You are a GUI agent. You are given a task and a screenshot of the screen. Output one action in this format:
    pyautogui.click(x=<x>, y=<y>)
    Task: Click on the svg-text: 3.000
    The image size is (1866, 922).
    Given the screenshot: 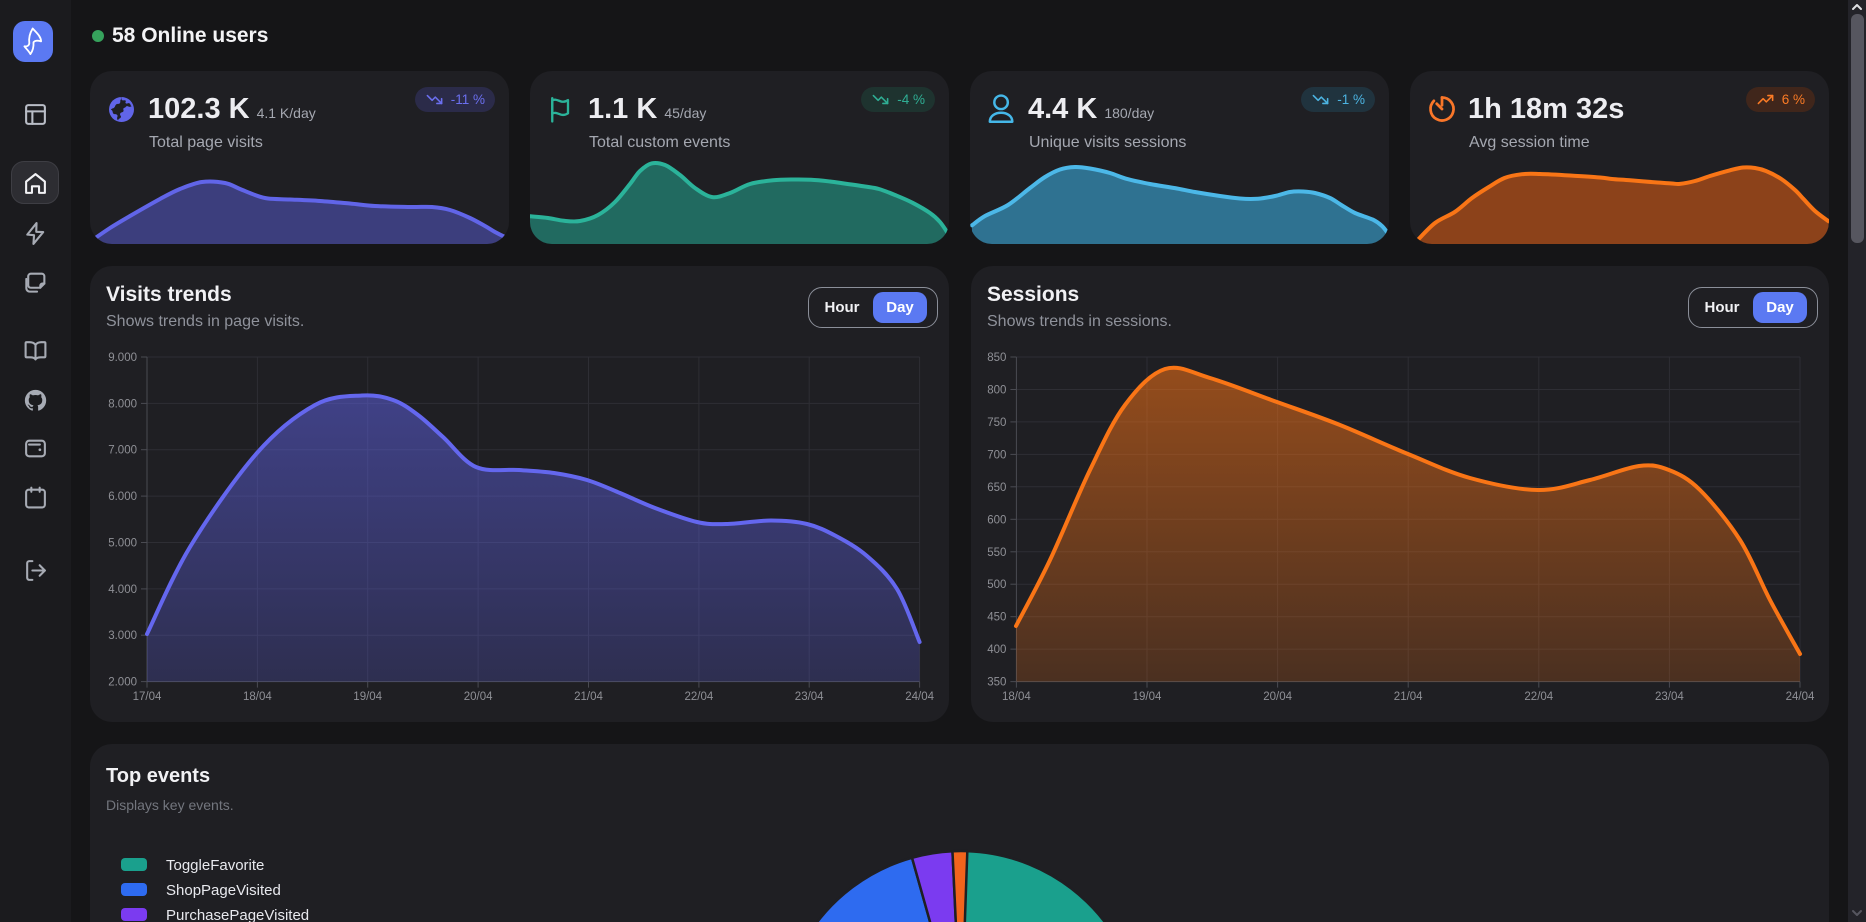 What is the action you would take?
    pyautogui.click(x=122, y=636)
    